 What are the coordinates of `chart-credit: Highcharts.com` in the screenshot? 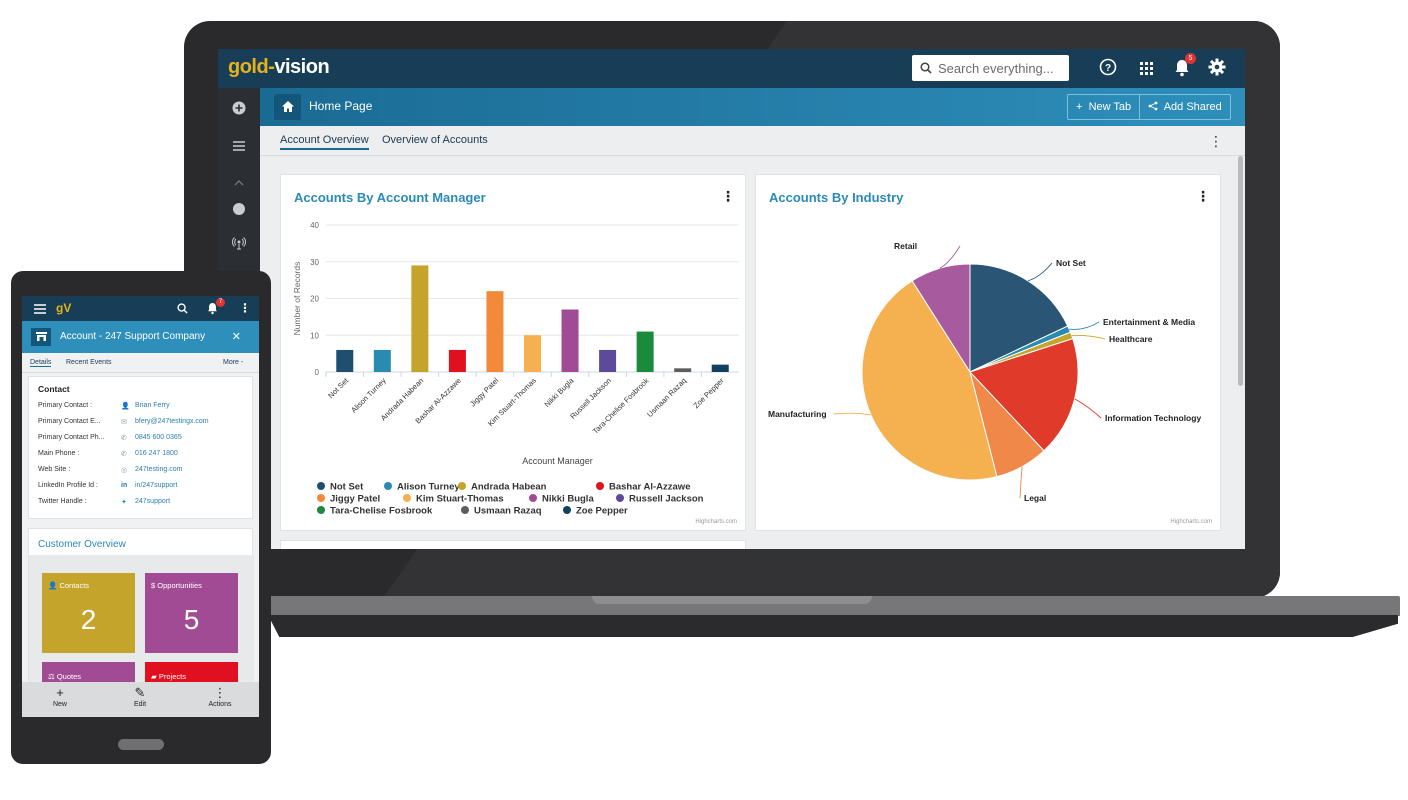 It's located at (716, 522).